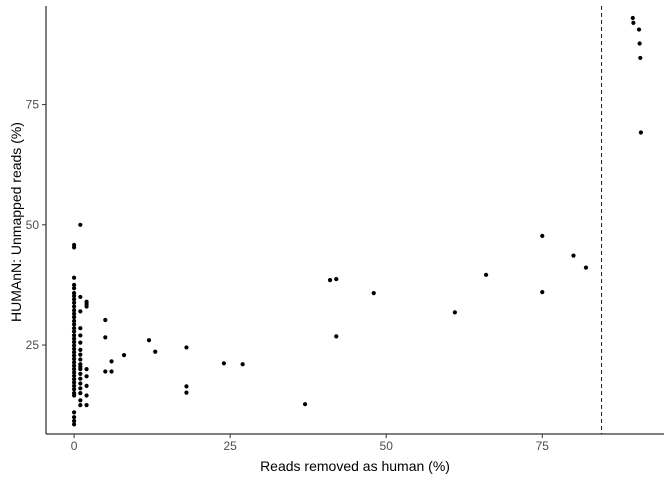  What do you see at coordinates (33, 105) in the screenshot?
I see `y-tick-label: 75` at bounding box center [33, 105].